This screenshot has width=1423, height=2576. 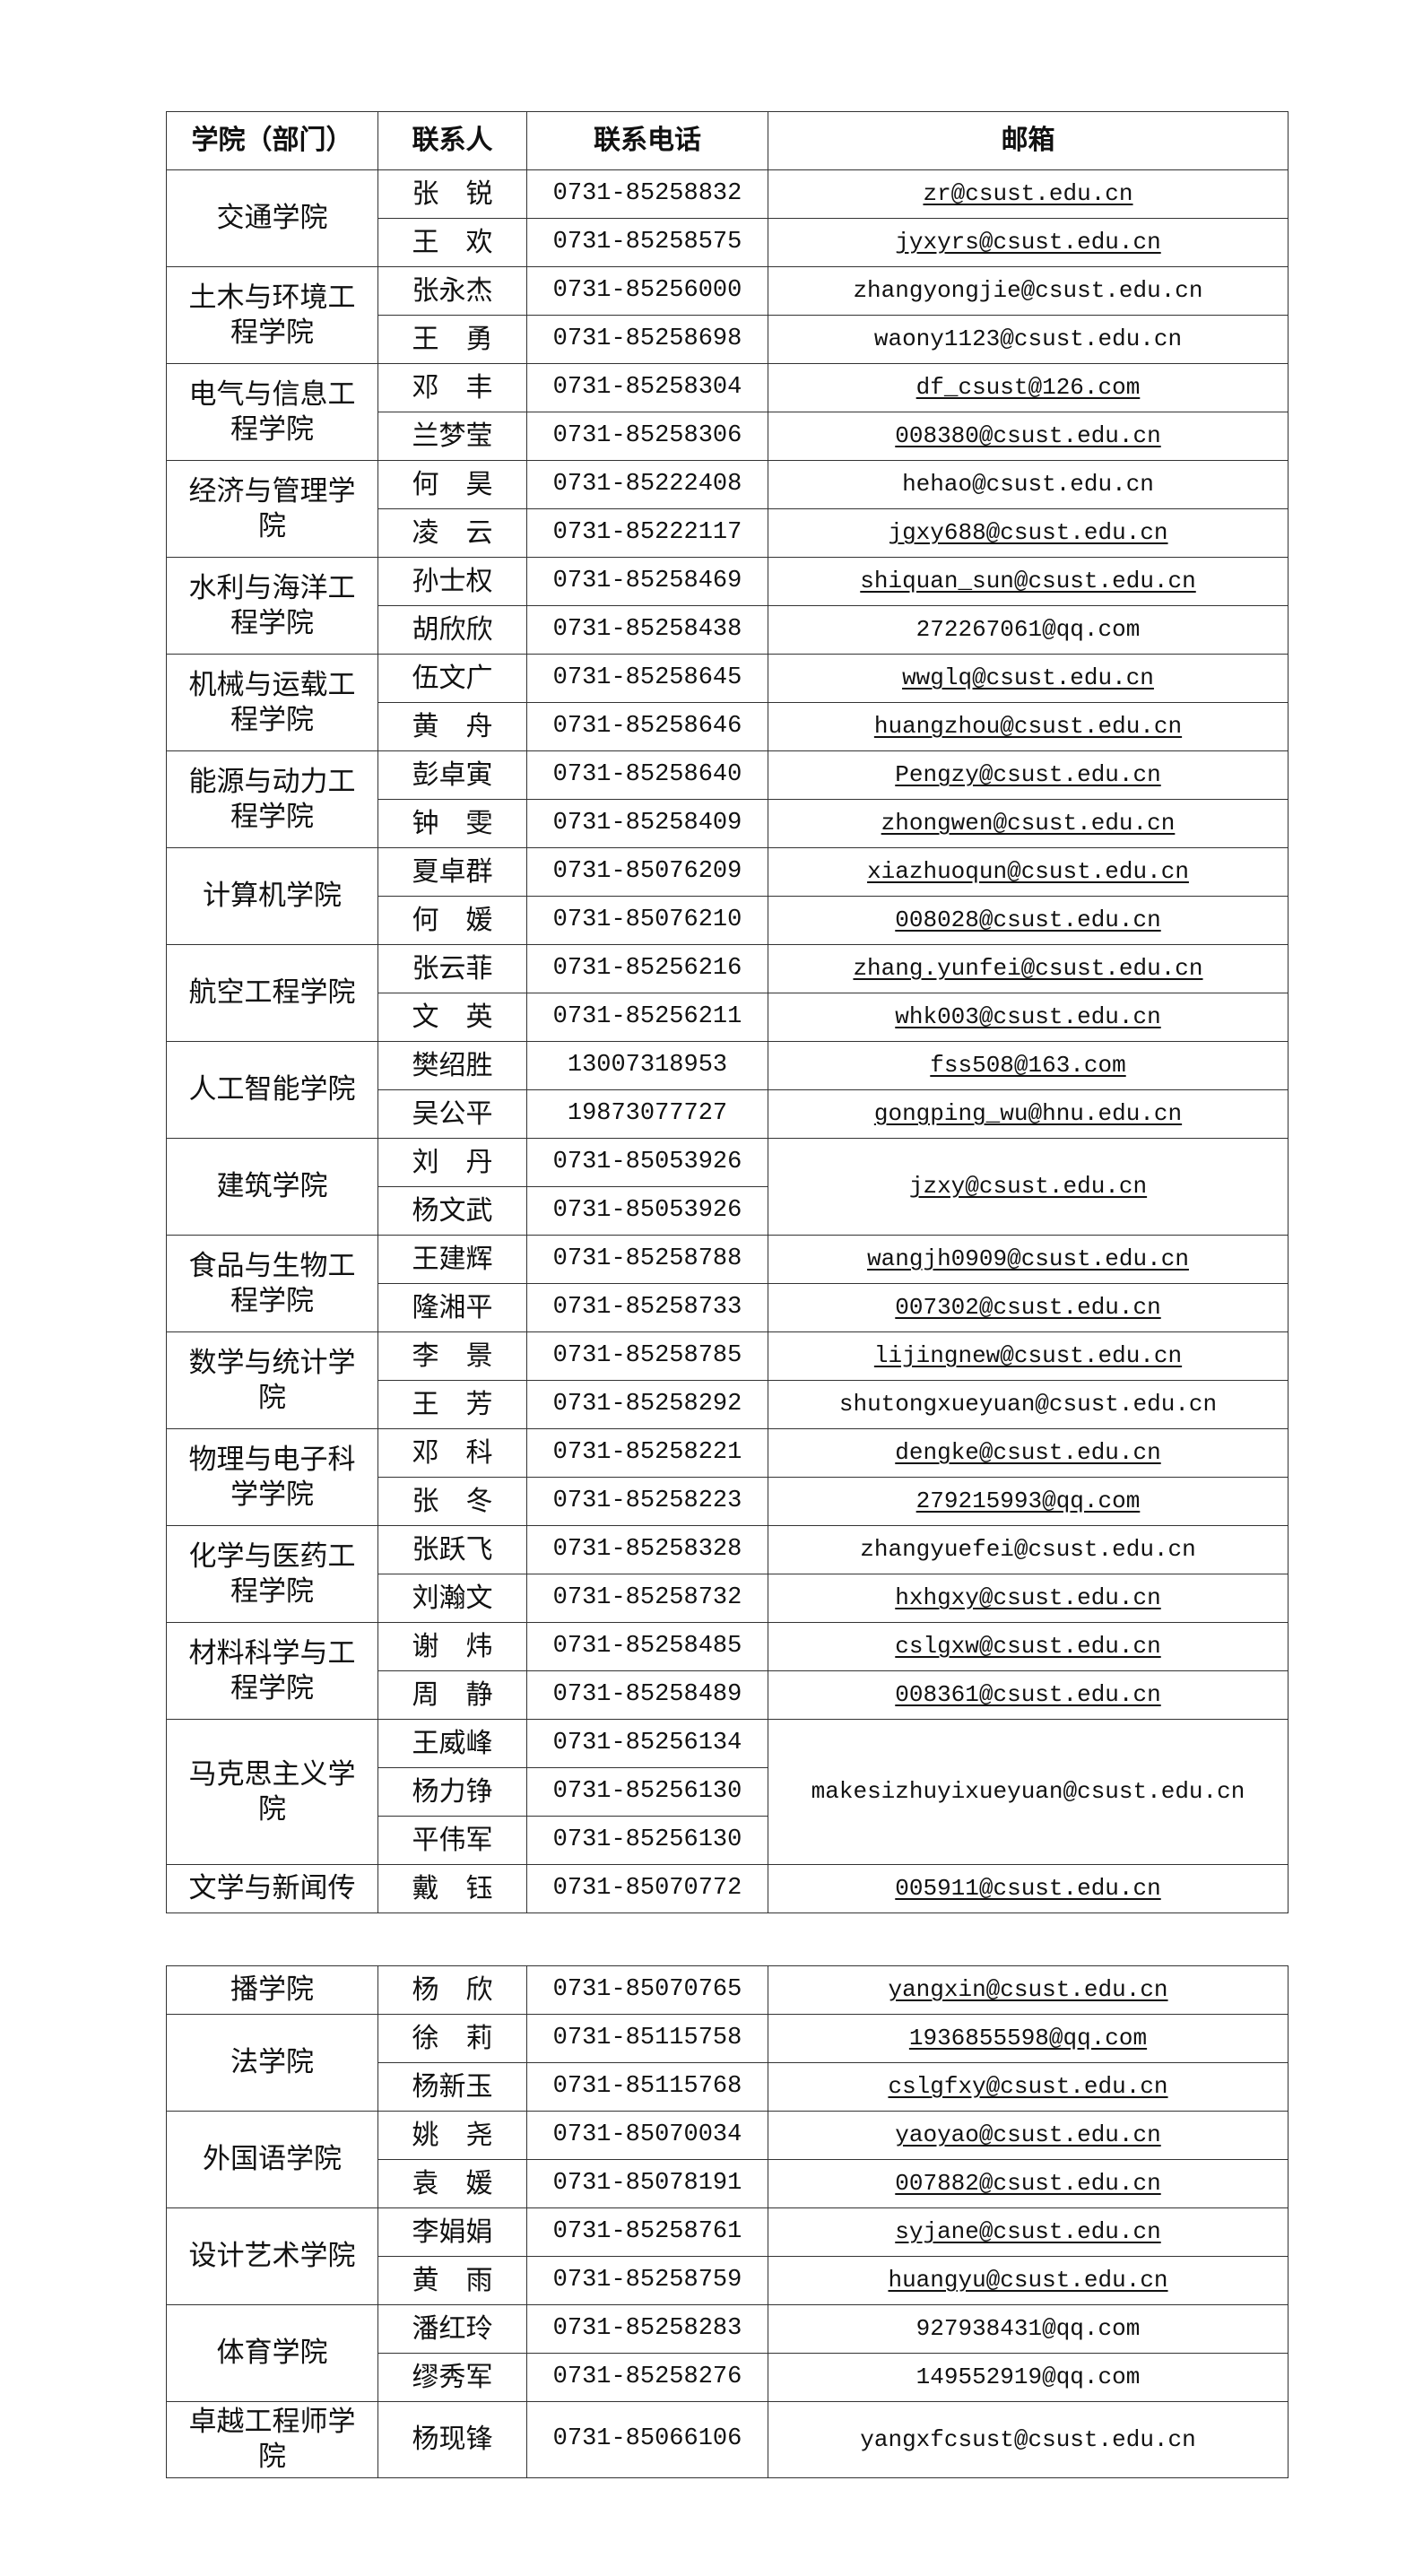 I want to click on email-text: zhangyongjie@csust.edu.cn, so click(x=1028, y=291).